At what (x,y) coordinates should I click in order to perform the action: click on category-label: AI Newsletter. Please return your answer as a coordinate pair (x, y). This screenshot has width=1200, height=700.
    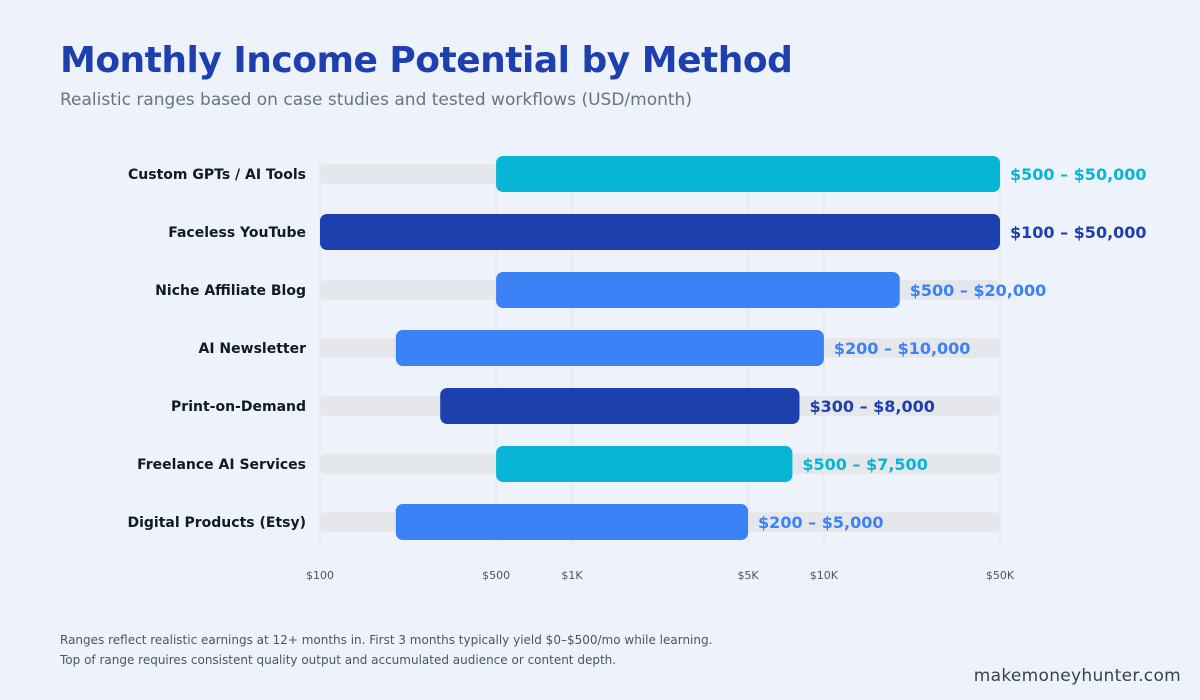
    Looking at the image, I should click on (253, 349).